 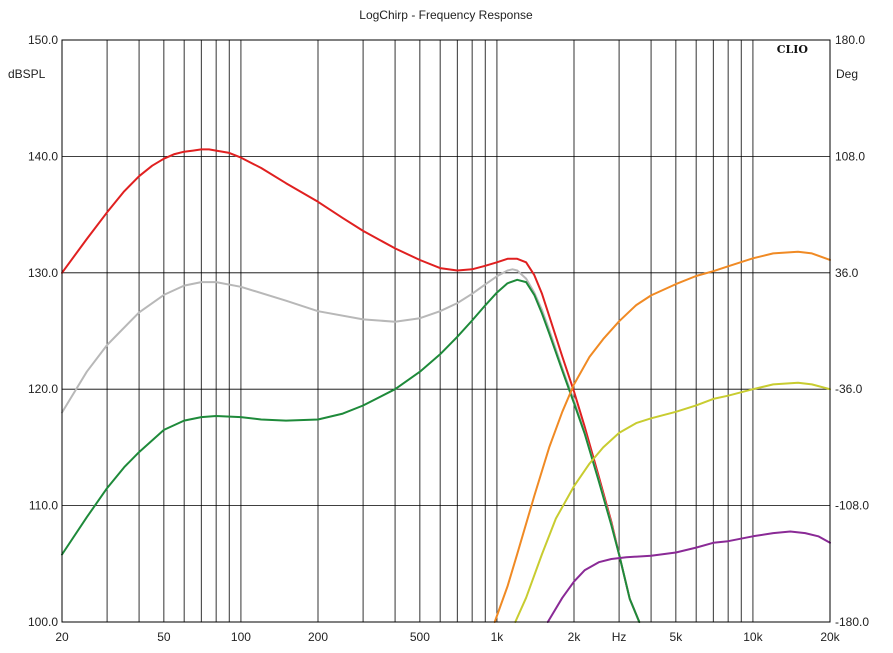 What do you see at coordinates (847, 273) in the screenshot?
I see `y-right-tick-label: 36.0` at bounding box center [847, 273].